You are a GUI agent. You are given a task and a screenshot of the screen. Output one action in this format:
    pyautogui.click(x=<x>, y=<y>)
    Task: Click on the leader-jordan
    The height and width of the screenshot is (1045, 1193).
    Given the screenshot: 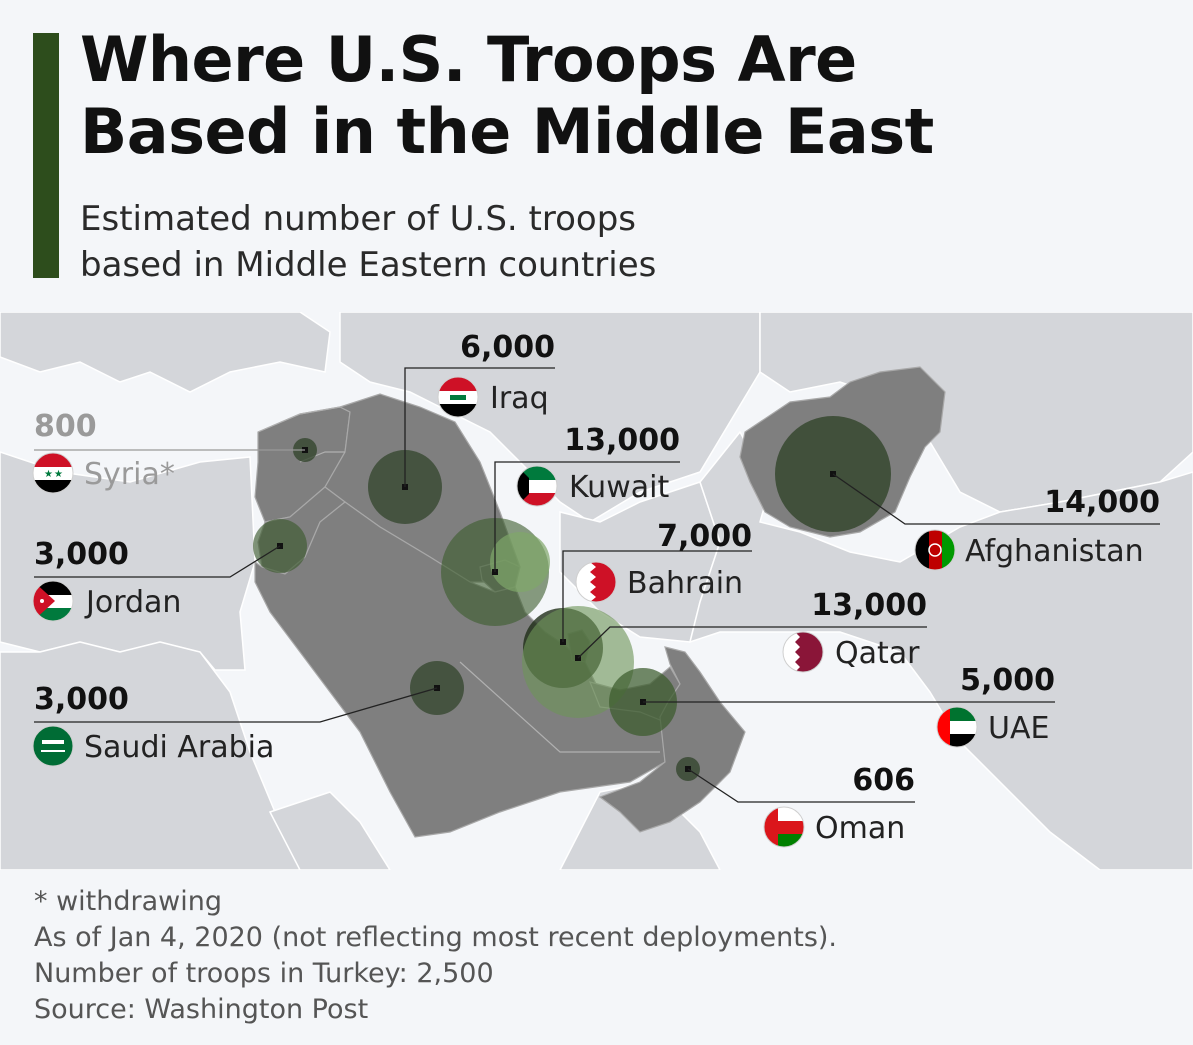 What is the action you would take?
    pyautogui.click(x=157, y=561)
    